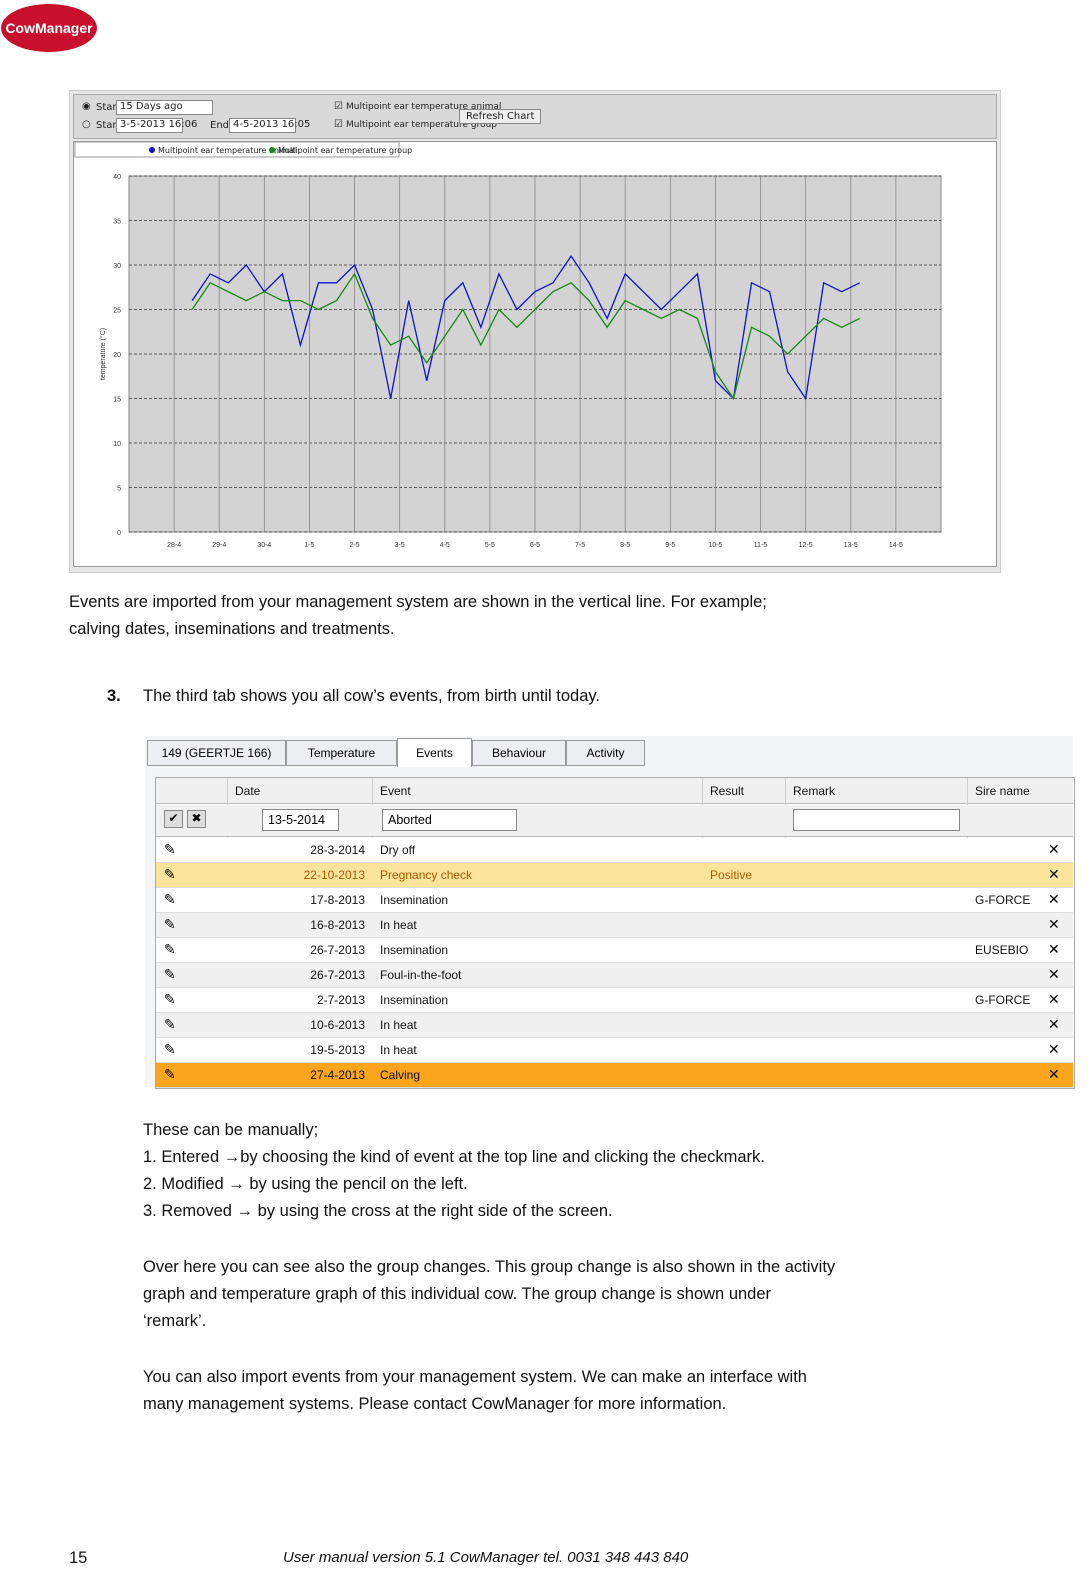 The width and height of the screenshot is (1091, 1594). Describe the element at coordinates (519, 753) in the screenshot. I see `tab: Behaviour` at that location.